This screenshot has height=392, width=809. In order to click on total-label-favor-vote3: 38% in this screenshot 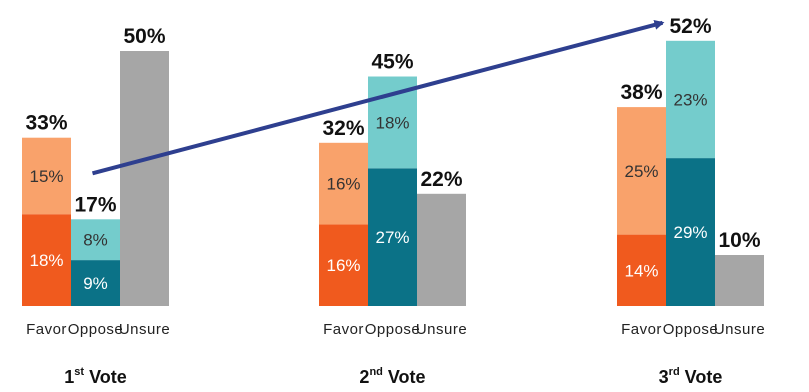, I will do `click(641, 92)`.